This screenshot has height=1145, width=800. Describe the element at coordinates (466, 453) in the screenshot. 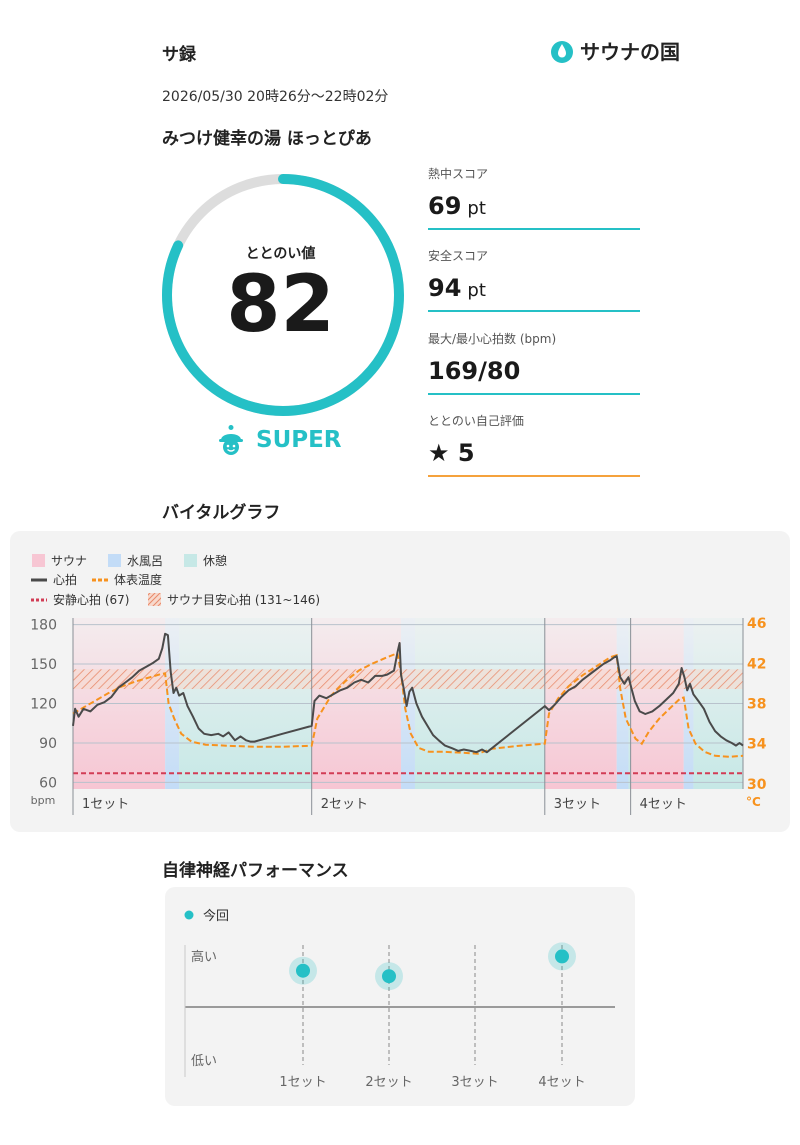

I see `rating-value: 5` at that location.